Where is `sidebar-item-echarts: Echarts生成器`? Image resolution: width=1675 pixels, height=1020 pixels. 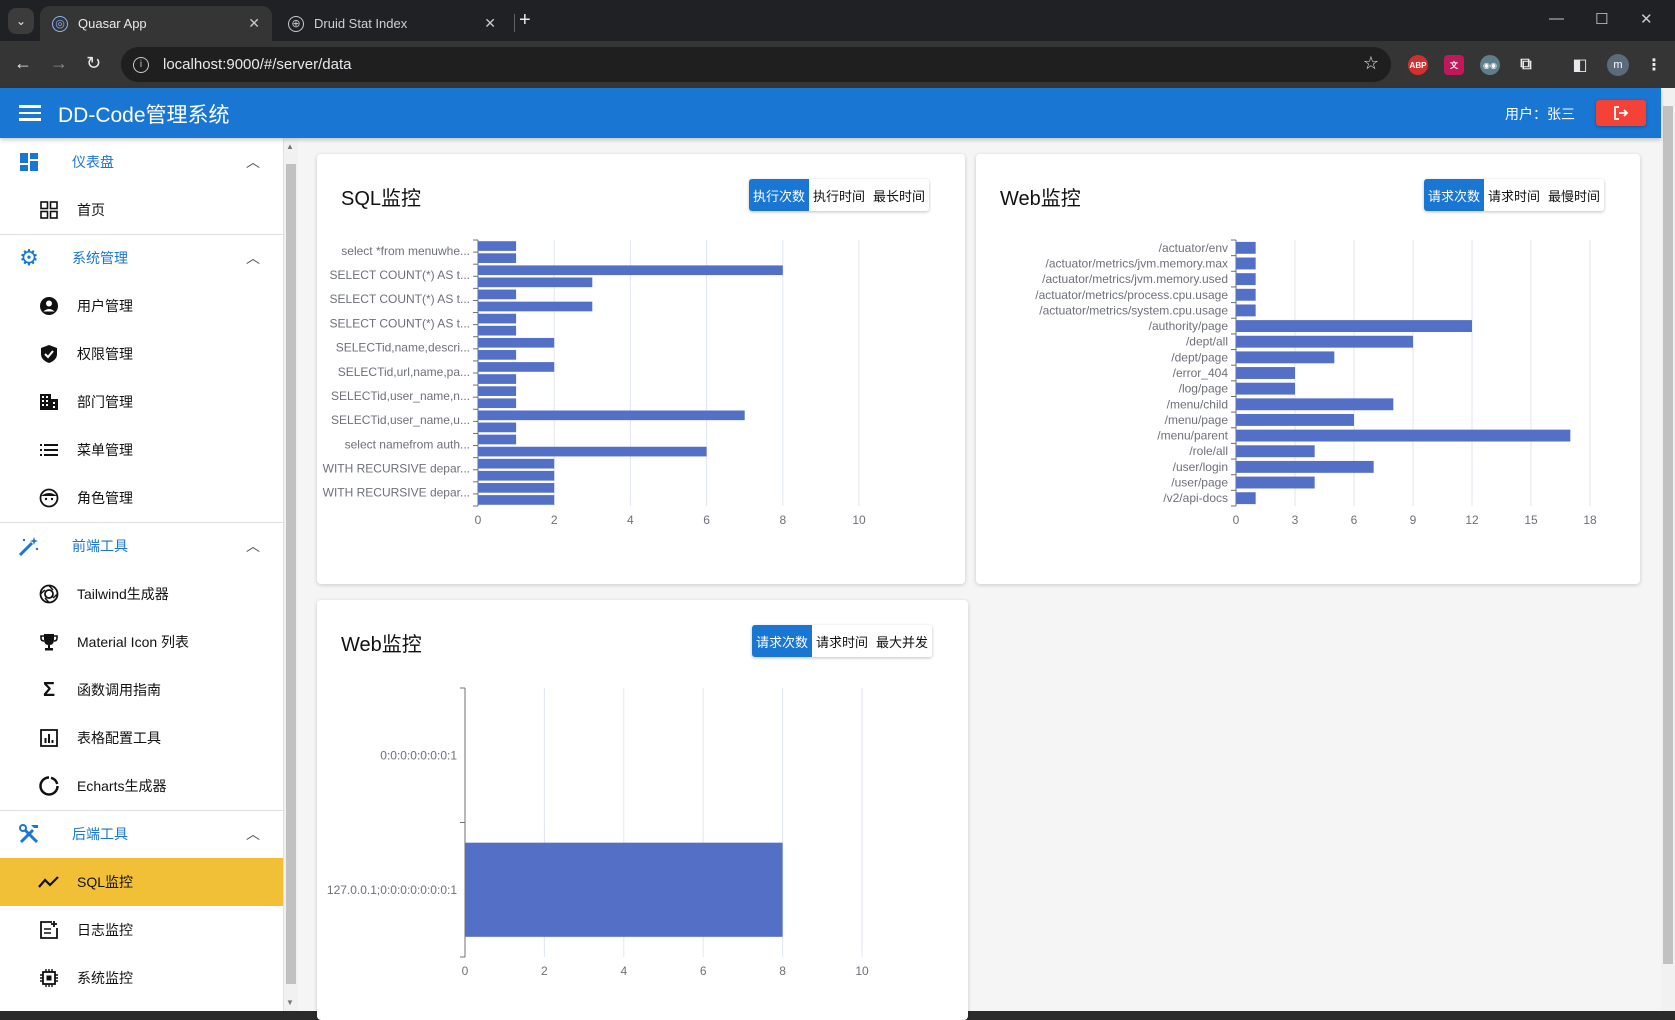
sidebar-item-echarts: Echarts生成器 is located at coordinates (141, 786).